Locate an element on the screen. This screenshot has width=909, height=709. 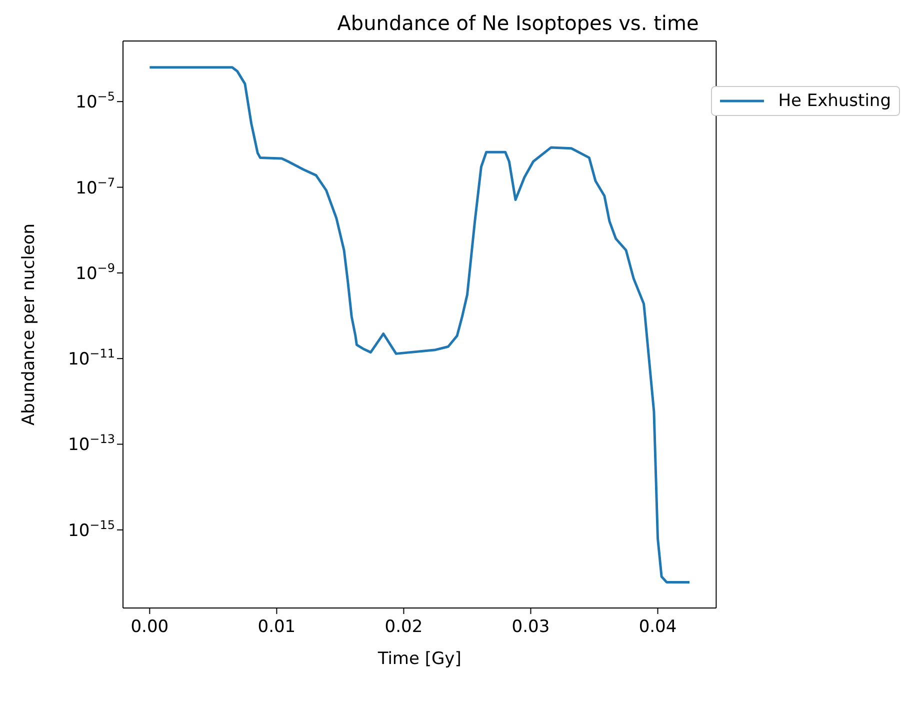
x-tick-label: 0.01 is located at coordinates (277, 627).